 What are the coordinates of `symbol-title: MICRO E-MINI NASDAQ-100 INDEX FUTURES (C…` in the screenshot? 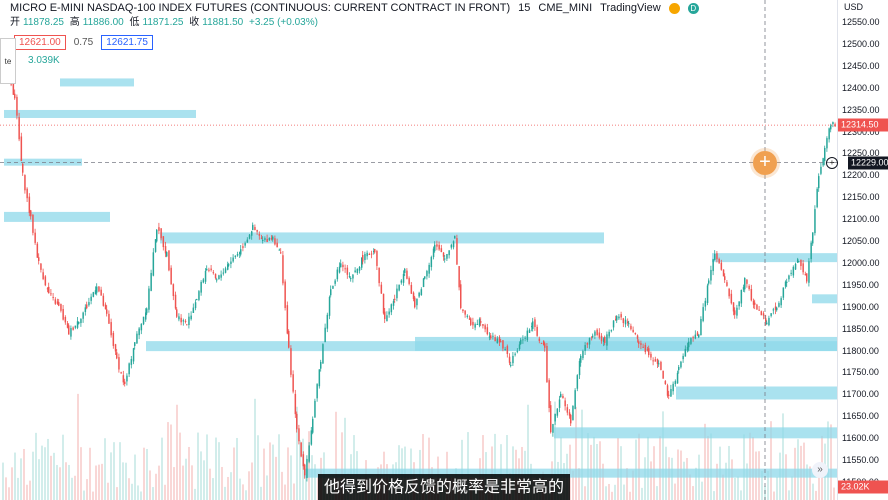 It's located at (260, 8).